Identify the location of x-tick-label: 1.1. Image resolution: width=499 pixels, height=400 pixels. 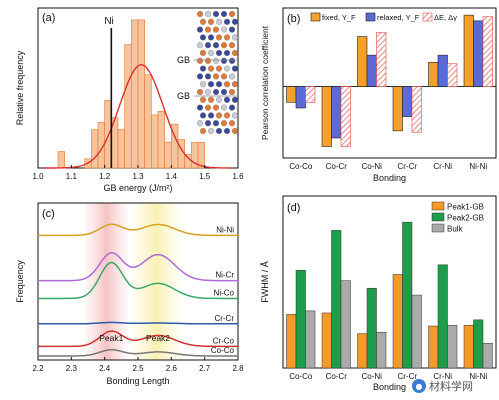
(72, 176).